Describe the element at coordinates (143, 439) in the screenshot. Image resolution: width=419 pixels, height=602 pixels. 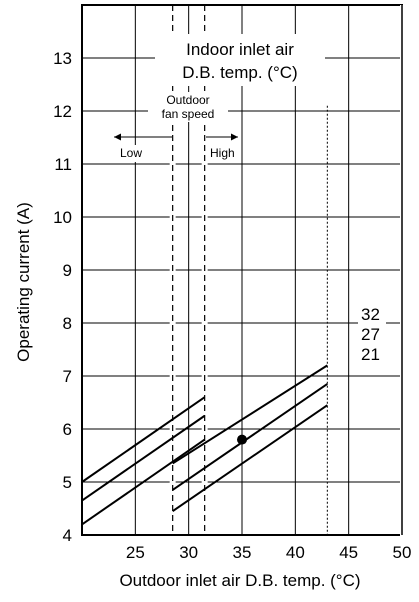
I see `series-32-segment-low` at that location.